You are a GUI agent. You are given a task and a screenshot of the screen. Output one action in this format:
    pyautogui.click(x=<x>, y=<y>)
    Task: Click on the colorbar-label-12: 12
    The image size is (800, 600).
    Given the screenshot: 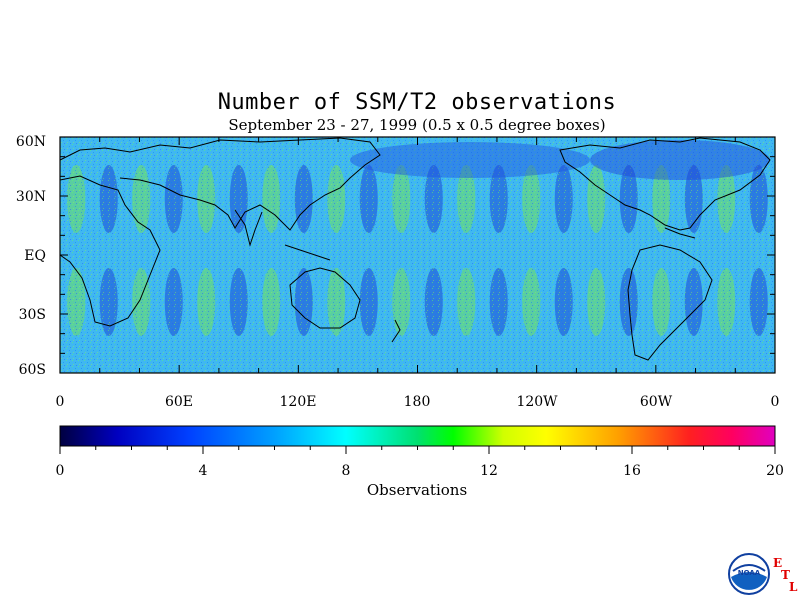 What is the action you would take?
    pyautogui.click(x=489, y=471)
    